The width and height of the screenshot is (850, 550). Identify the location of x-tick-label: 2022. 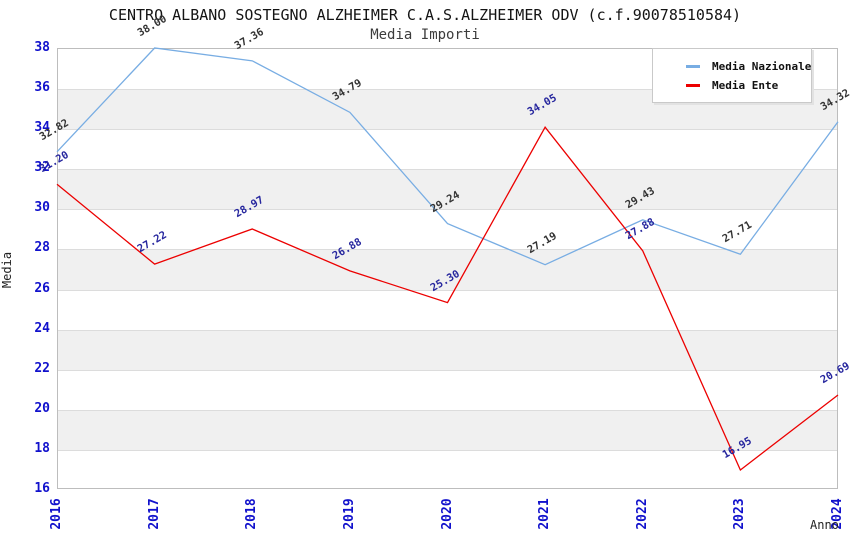
(642, 514).